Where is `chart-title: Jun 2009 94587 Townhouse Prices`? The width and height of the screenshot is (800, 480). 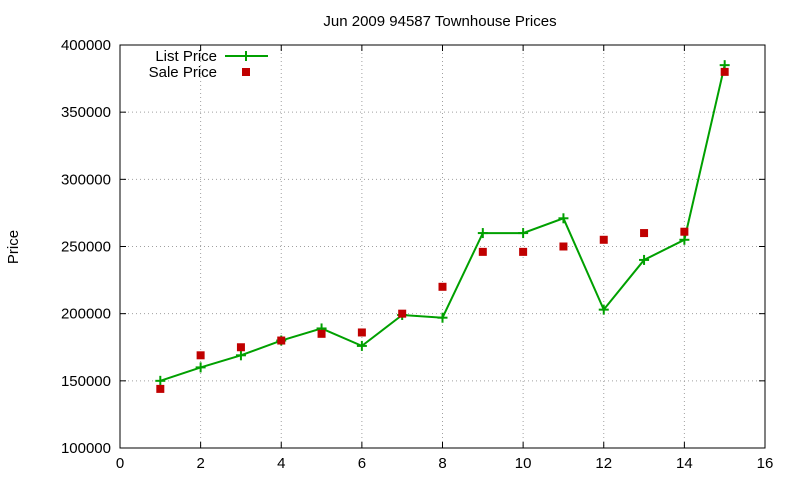
chart-title: Jun 2009 94587 Townhouse Prices is located at coordinates (439, 21).